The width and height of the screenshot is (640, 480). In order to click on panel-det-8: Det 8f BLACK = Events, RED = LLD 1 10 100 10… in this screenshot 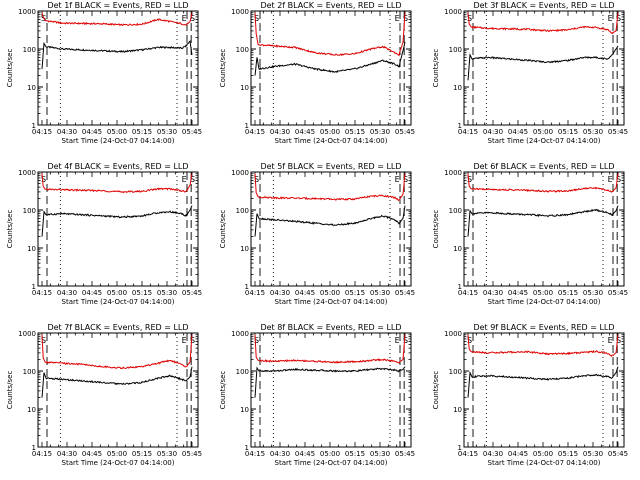, I will do `click(317, 395)`.